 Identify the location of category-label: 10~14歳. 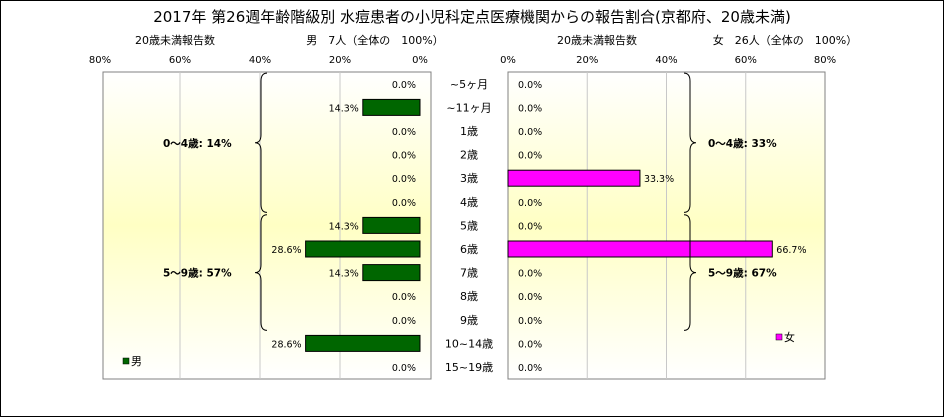
(469, 343).